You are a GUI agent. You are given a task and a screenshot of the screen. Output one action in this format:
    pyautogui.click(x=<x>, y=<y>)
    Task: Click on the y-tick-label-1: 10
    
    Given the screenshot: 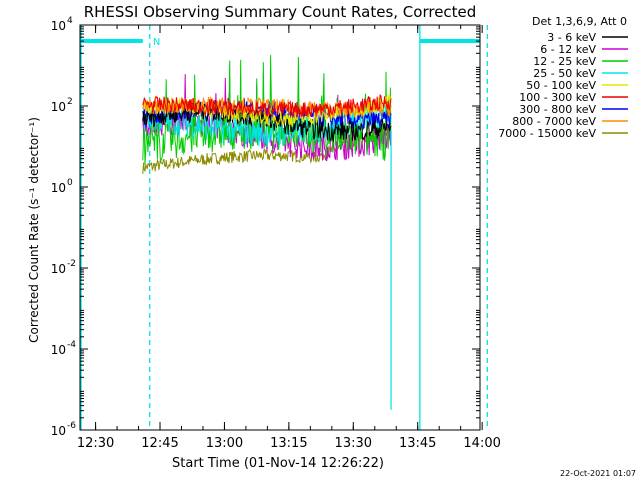 What is the action you would take?
    pyautogui.click(x=58, y=350)
    